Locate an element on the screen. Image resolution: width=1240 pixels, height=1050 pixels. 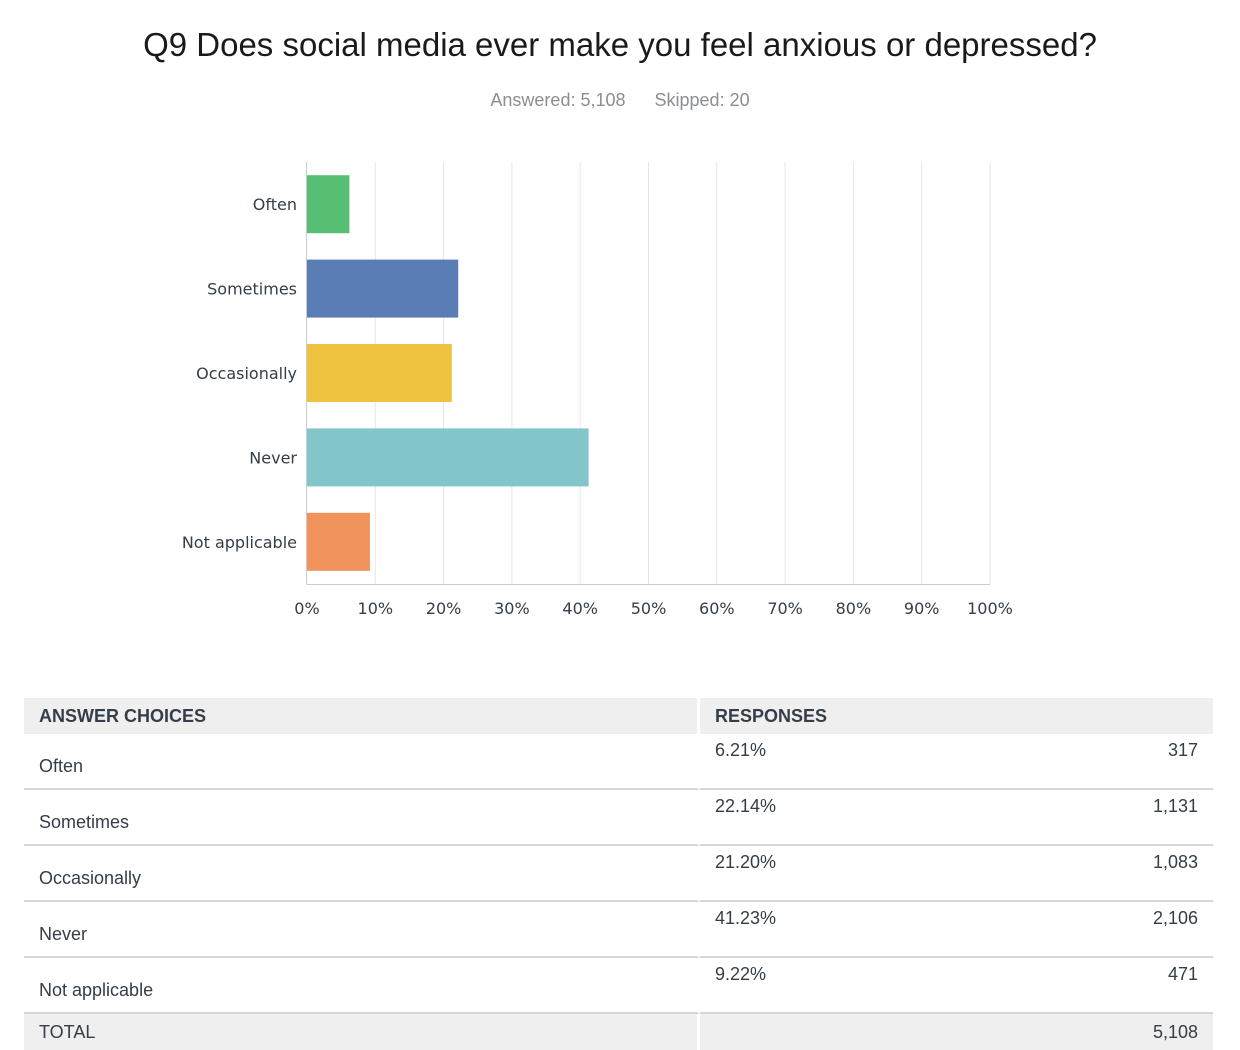
chart-x-tick-labels: 0% 10% 20% 30% 40% 50% 60% 70% 80% 90% 100% is located at coordinates (653, 608).